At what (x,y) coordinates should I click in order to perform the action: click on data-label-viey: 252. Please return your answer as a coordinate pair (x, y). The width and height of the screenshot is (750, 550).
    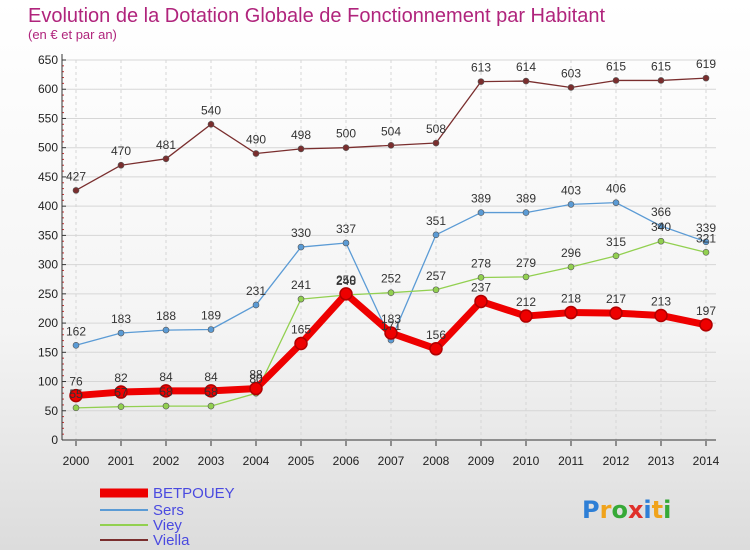
    Looking at the image, I should click on (391, 279).